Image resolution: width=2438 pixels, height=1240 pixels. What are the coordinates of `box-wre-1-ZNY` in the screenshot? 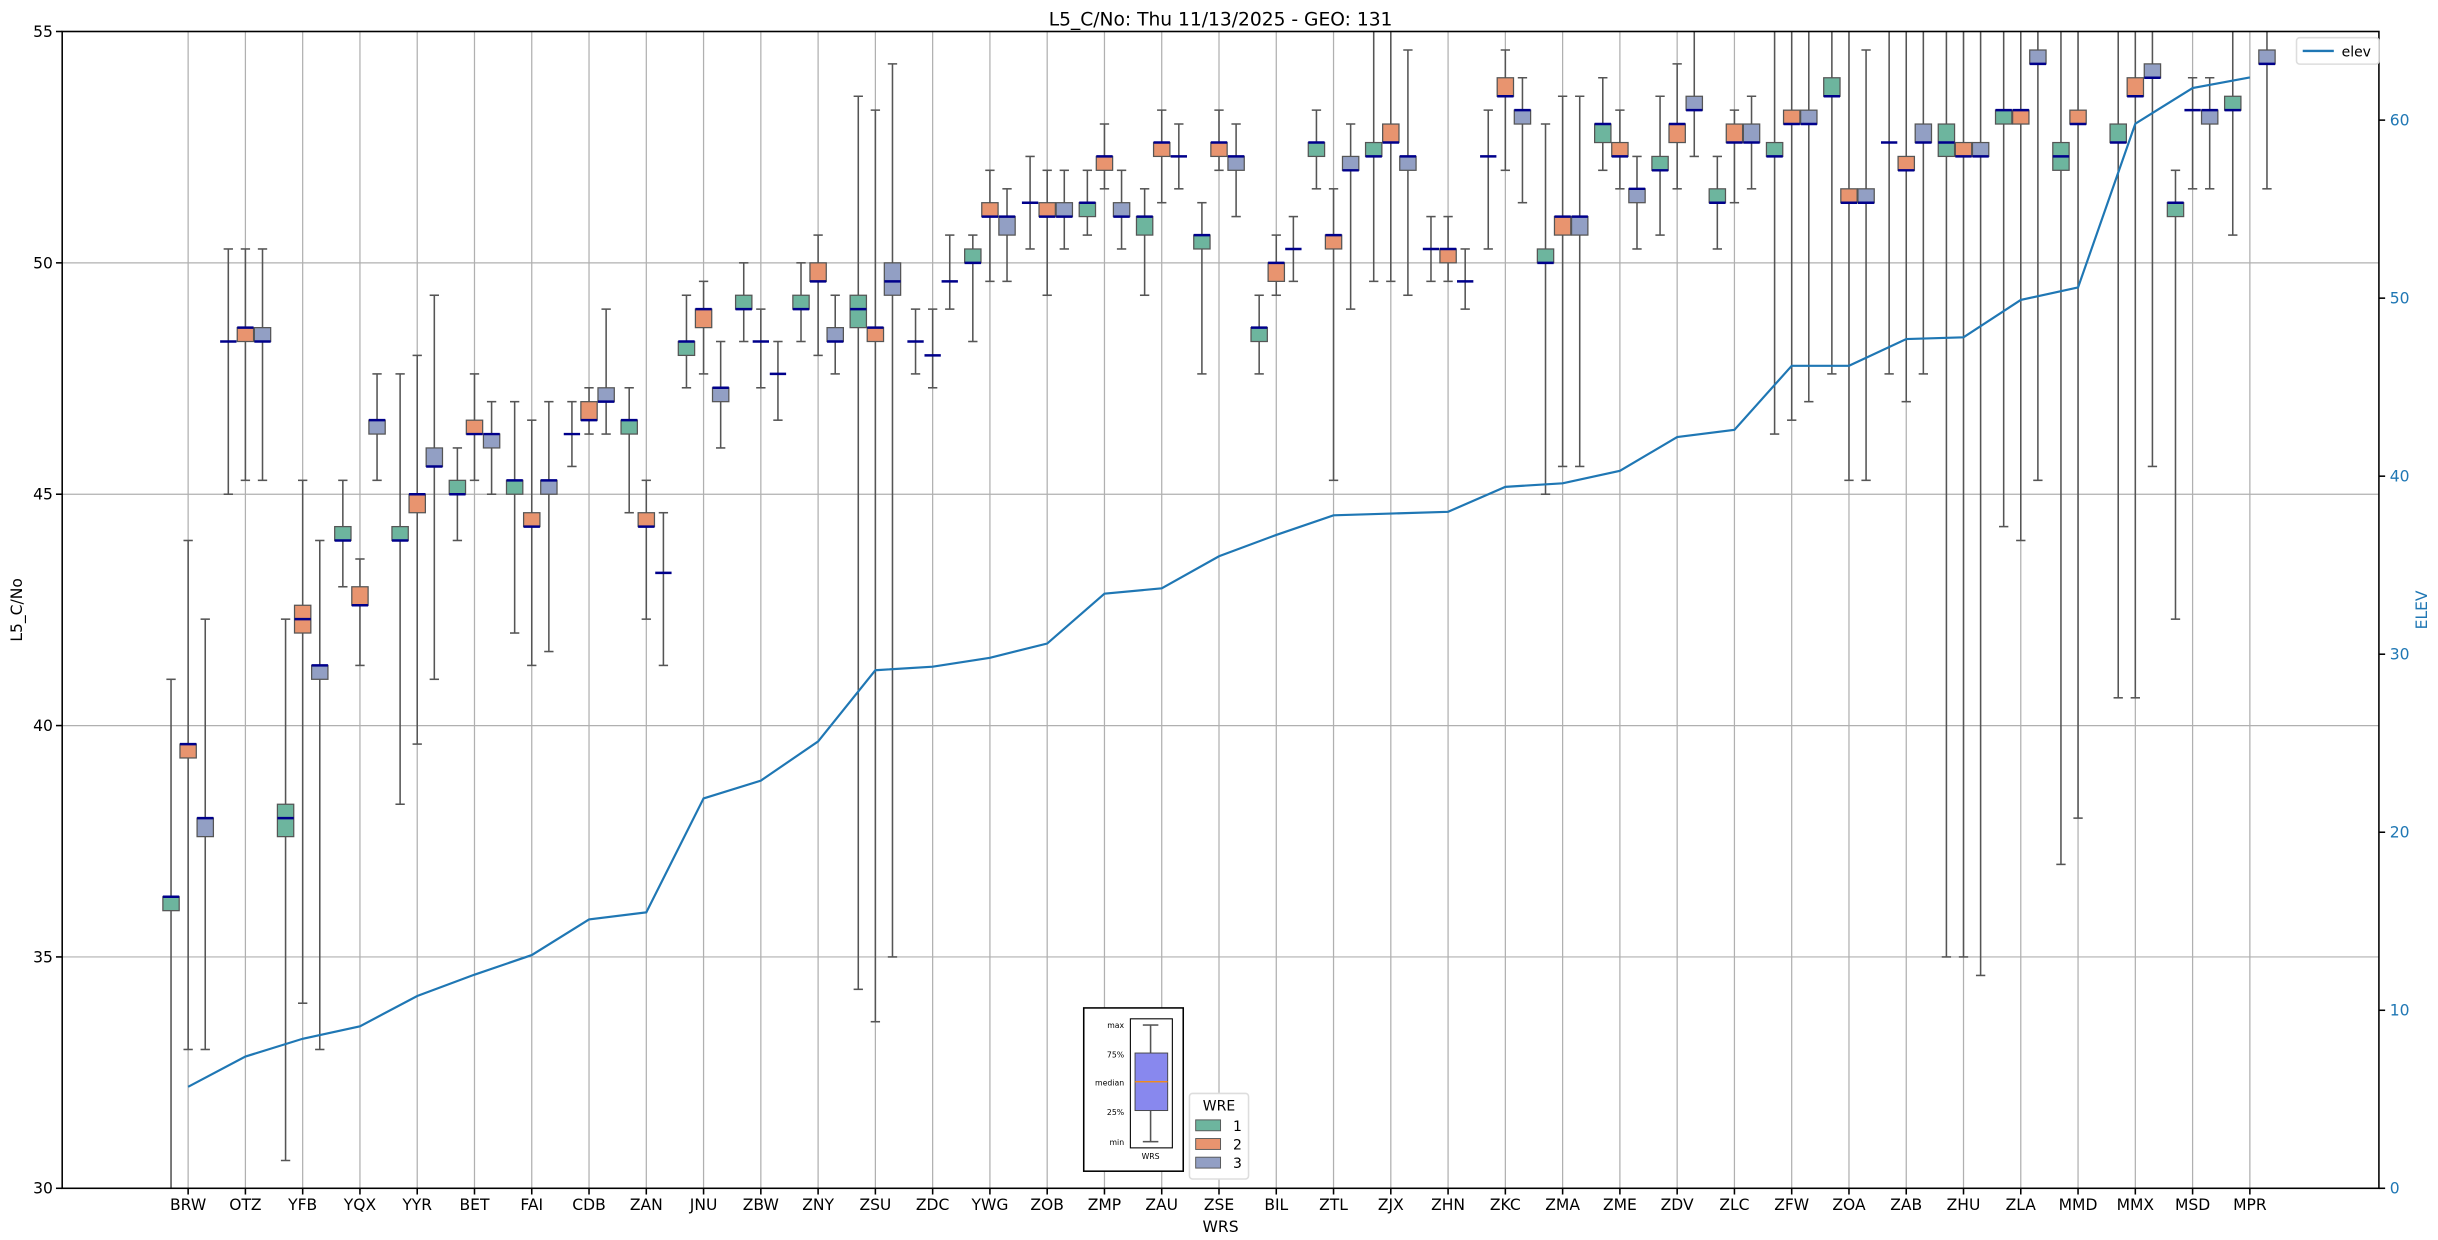 It's located at (801, 302).